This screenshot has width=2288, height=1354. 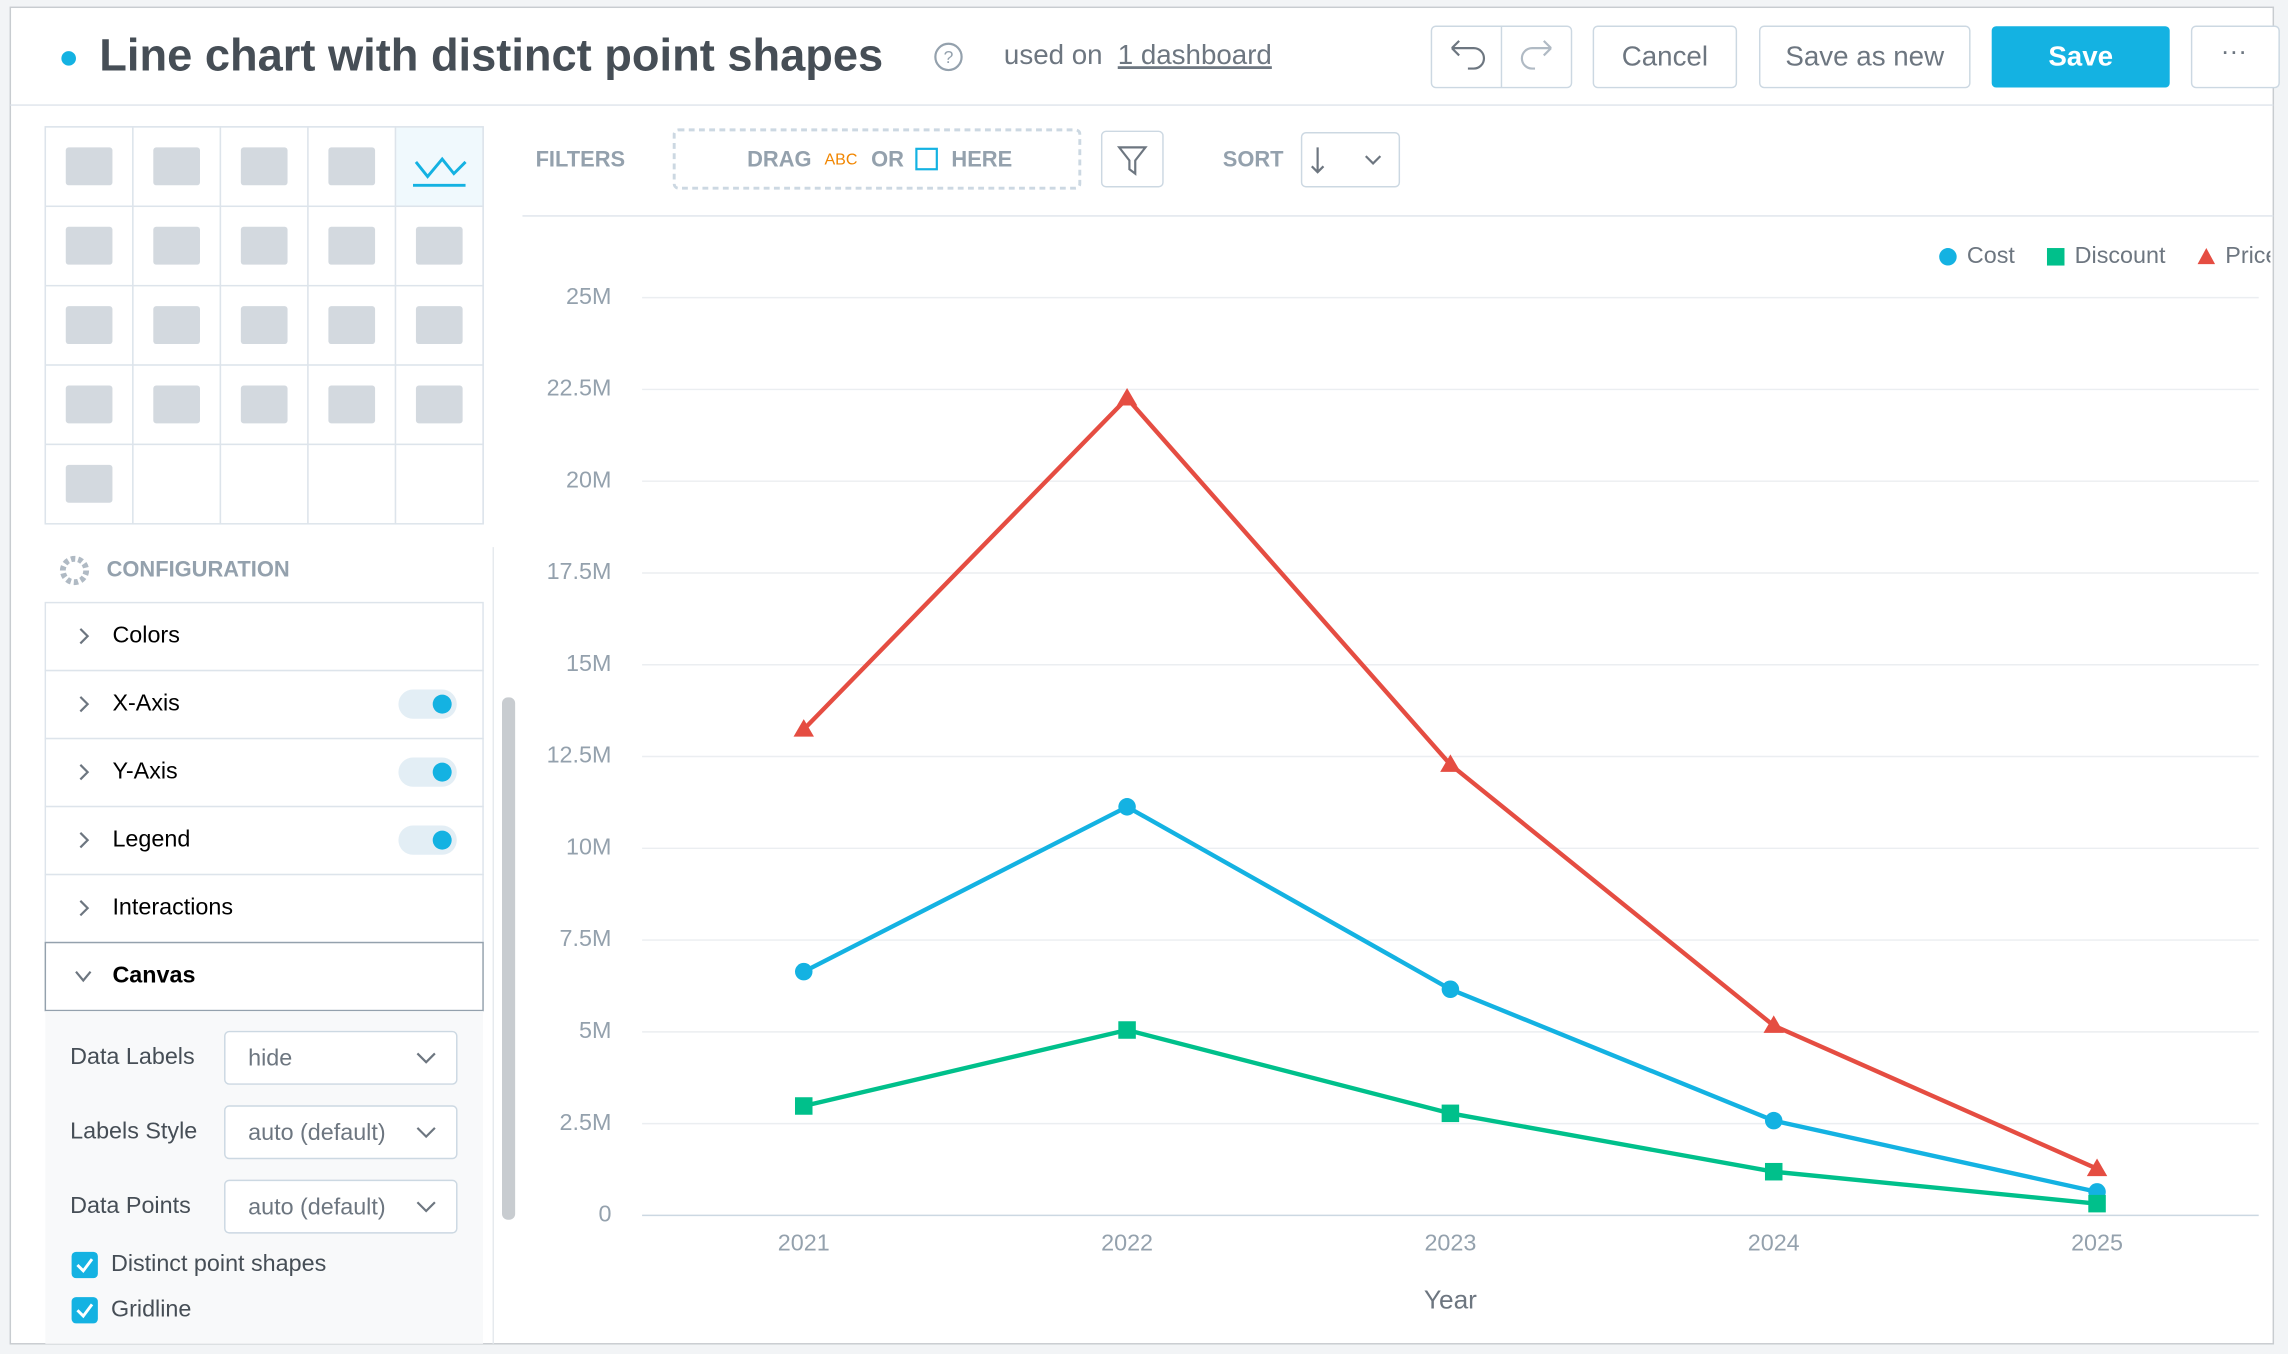 What do you see at coordinates (133, 1130) in the screenshot?
I see `field-label: Labels Style` at bounding box center [133, 1130].